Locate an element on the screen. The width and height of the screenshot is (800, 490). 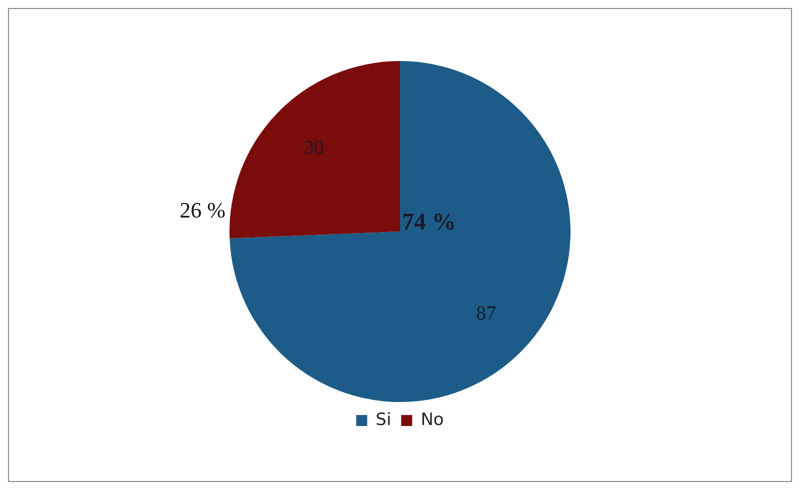
data-label: 87 is located at coordinates (486, 313).